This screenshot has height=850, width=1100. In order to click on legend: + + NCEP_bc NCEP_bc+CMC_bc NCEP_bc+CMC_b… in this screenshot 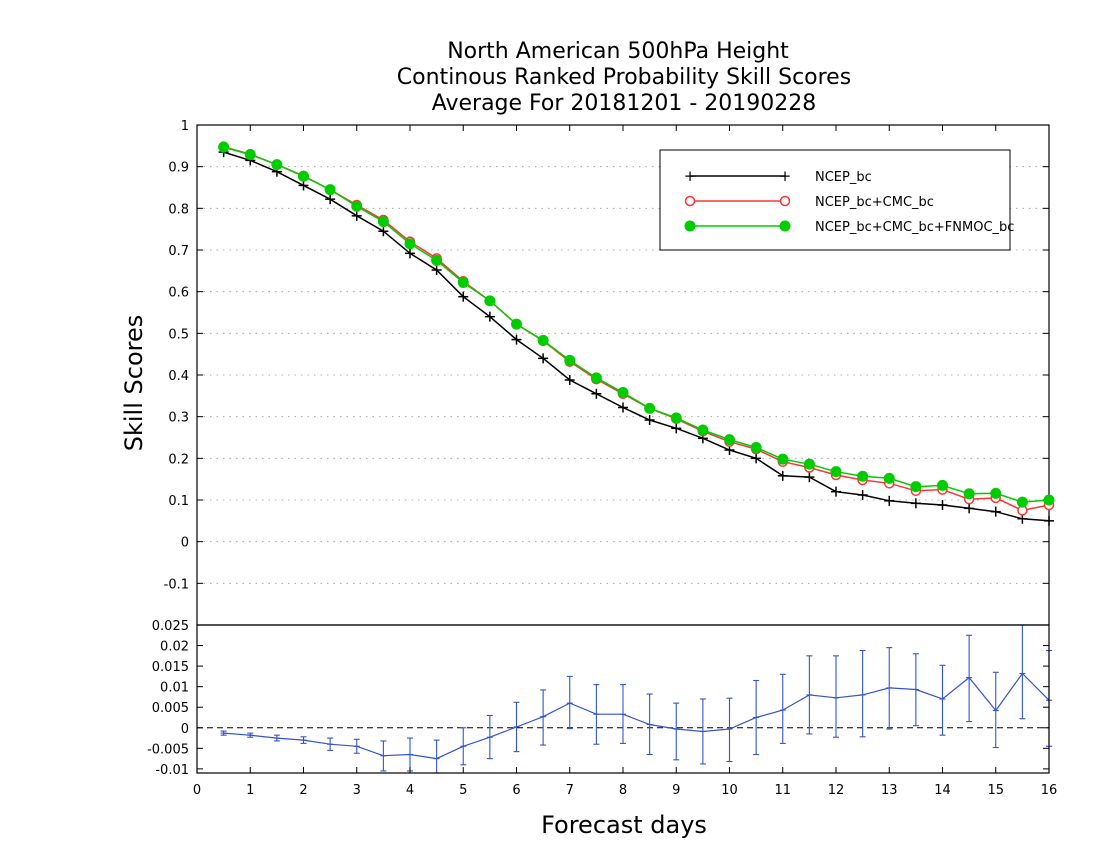, I will do `click(836, 200)`.